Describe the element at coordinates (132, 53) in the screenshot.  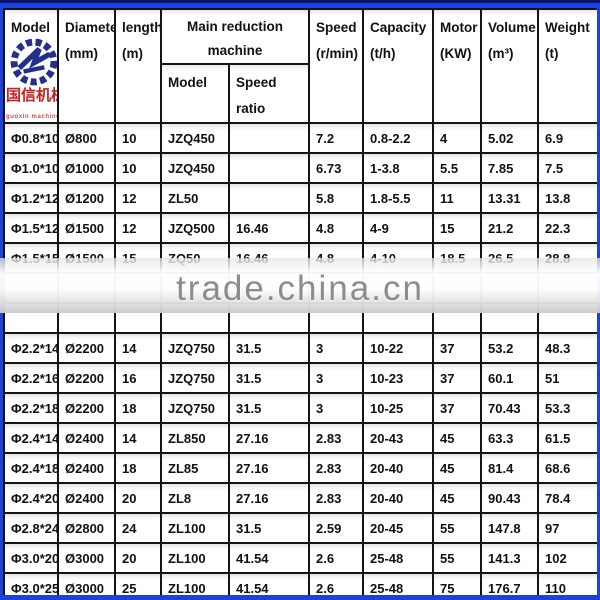
I see `header-length-line2: (m)` at that location.